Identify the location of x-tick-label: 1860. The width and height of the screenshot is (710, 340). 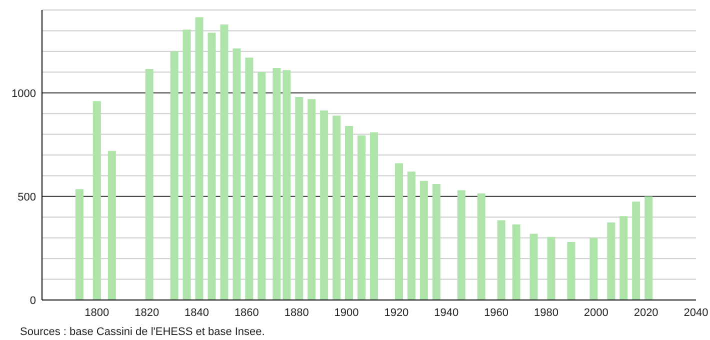
(246, 312).